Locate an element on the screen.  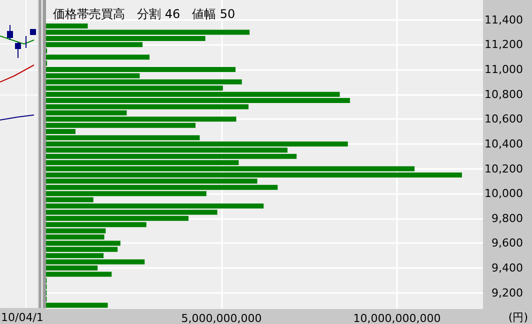
y-tick-label: 10,800 is located at coordinates (503, 94).